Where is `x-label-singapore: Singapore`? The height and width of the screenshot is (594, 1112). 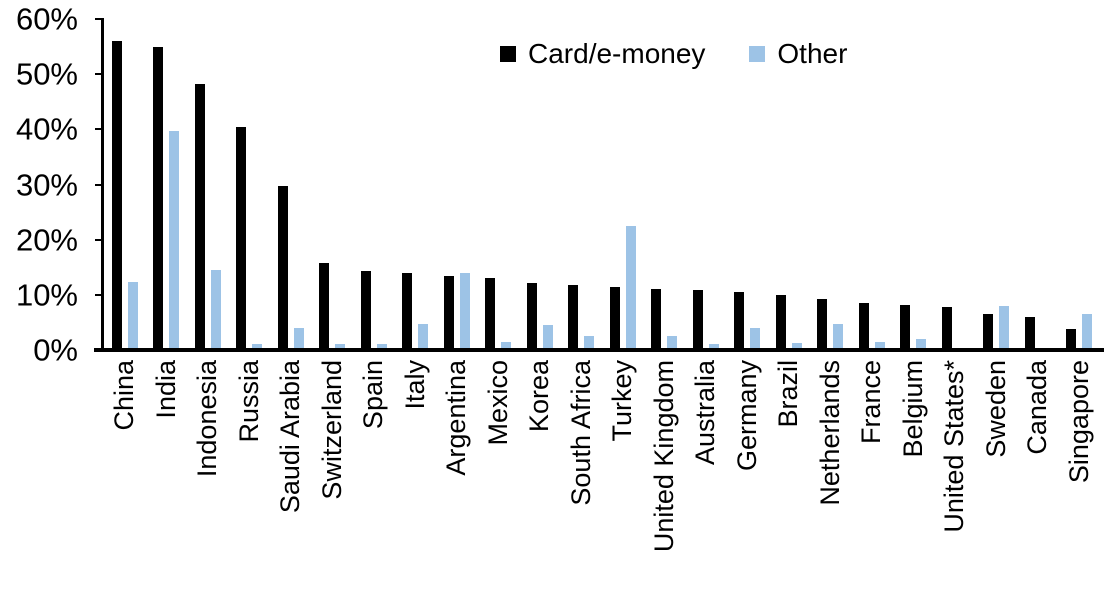
x-label-singapore: Singapore is located at coordinates (1078, 422).